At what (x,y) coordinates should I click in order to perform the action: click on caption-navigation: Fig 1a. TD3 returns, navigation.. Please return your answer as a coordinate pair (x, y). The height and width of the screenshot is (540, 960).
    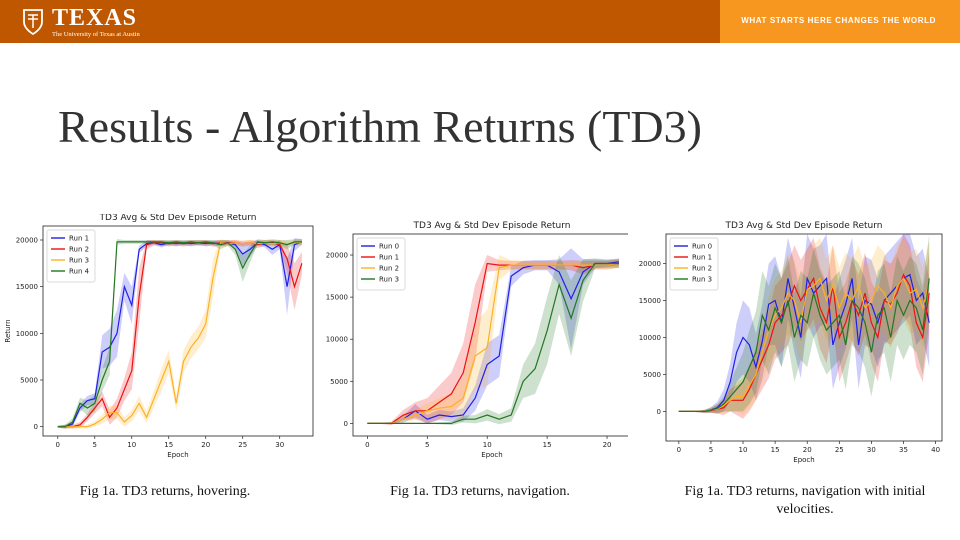
    Looking at the image, I should click on (480, 491).